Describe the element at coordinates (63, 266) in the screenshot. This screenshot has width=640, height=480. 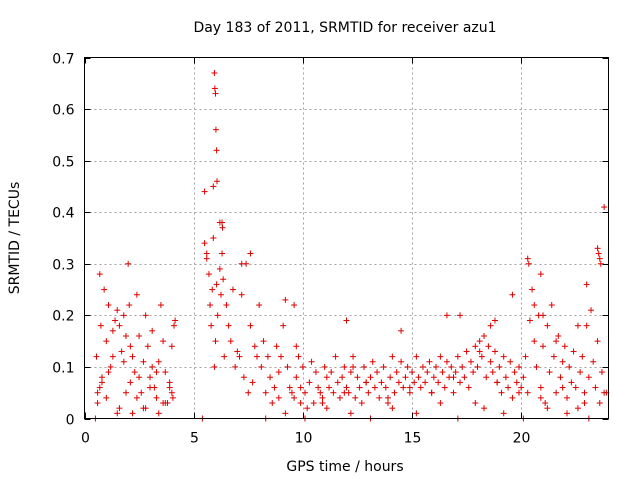
I see `y-tick-label: 0.3` at that location.